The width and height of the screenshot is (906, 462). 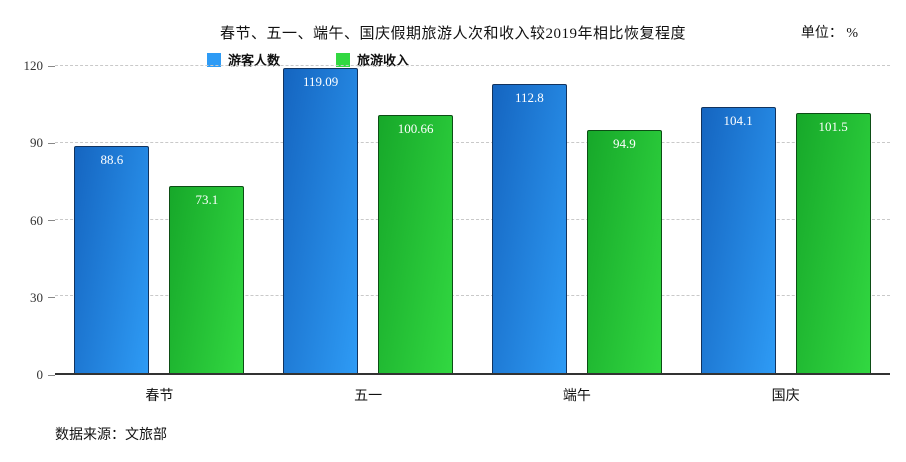 I want to click on bar-series-0: 112.8, so click(x=529, y=228).